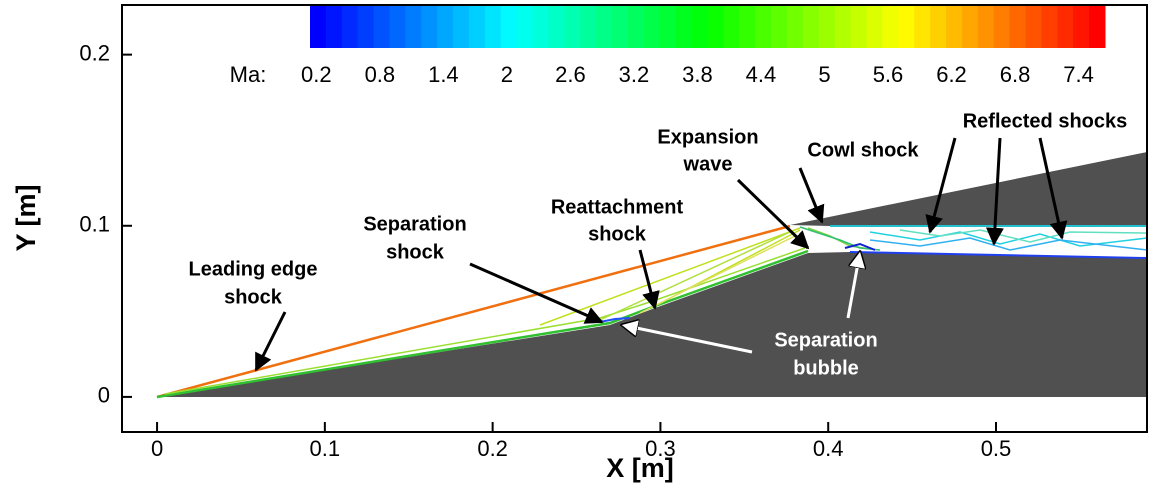 This screenshot has width=1159, height=503. What do you see at coordinates (94, 224) in the screenshot?
I see `y-tick-label: 0.1` at bounding box center [94, 224].